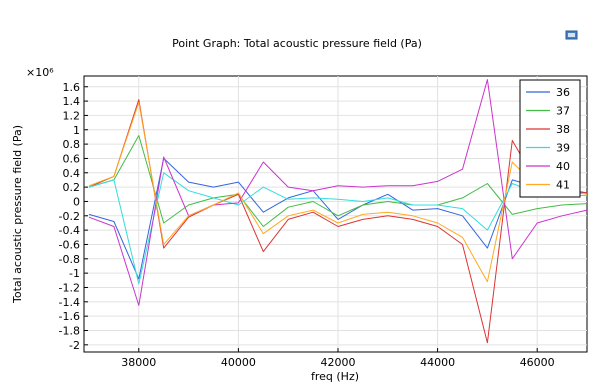  Describe the element at coordinates (238, 362) in the screenshot. I see `x-tick-label: 40000` at that location.